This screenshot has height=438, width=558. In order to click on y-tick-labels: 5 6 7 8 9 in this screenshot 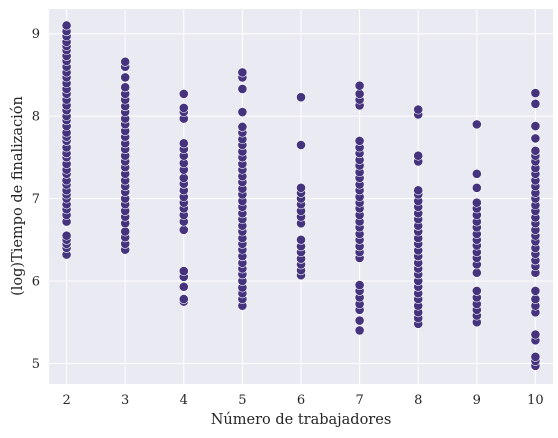, I will do `click(36, 199)`.